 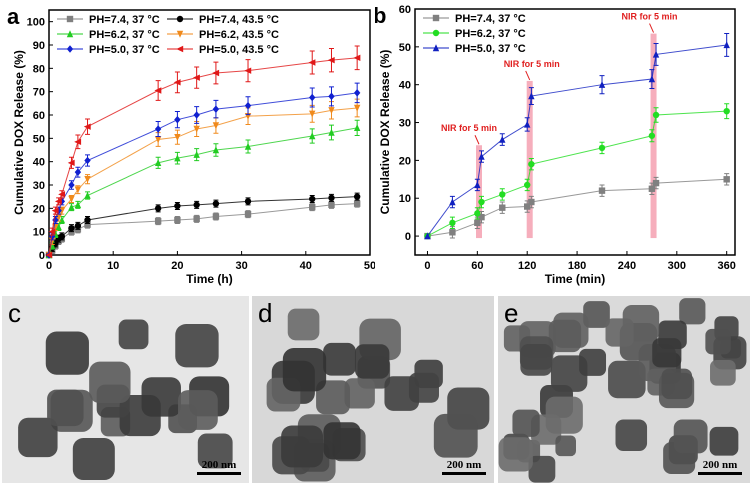 What do you see at coordinates (720, 467) in the screenshot?
I see `scale-bar-e: 200 nm` at bounding box center [720, 467].